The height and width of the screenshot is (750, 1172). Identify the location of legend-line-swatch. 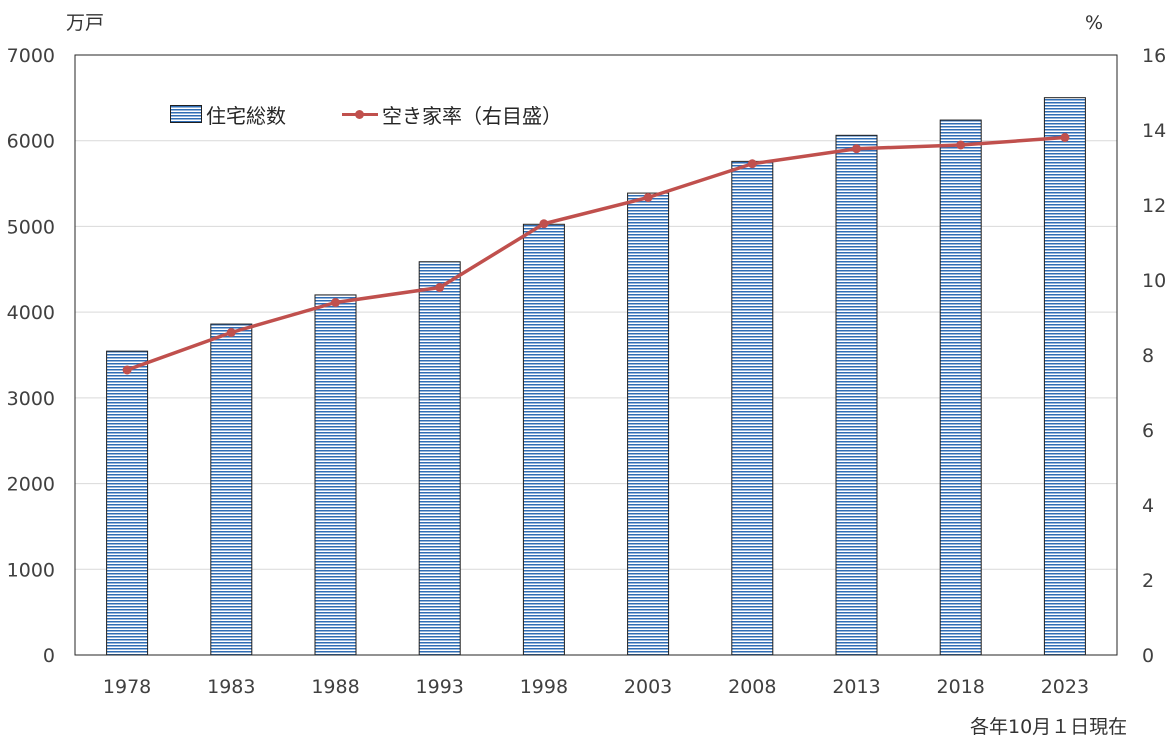
(360, 114).